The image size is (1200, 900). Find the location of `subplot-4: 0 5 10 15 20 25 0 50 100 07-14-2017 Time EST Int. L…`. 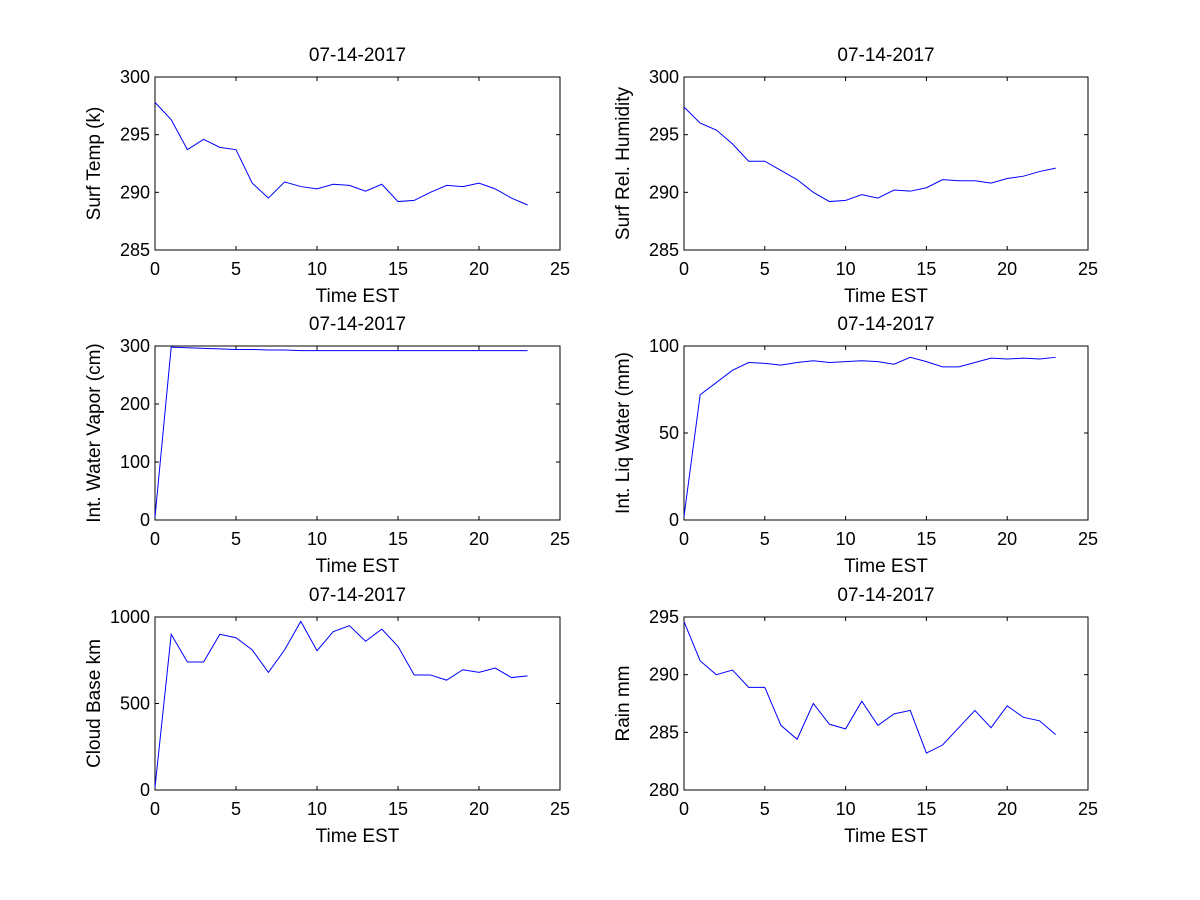

subplot-4: 0 5 10 15 20 25 0 50 100 07-14-2017 Time EST Int. L… is located at coordinates (855, 445).